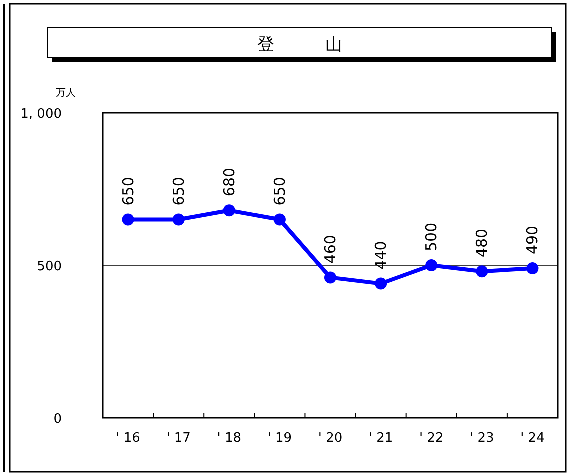 This screenshot has width=571, height=476. What do you see at coordinates (49, 267) in the screenshot?
I see `y-tick-label: 500` at bounding box center [49, 267].